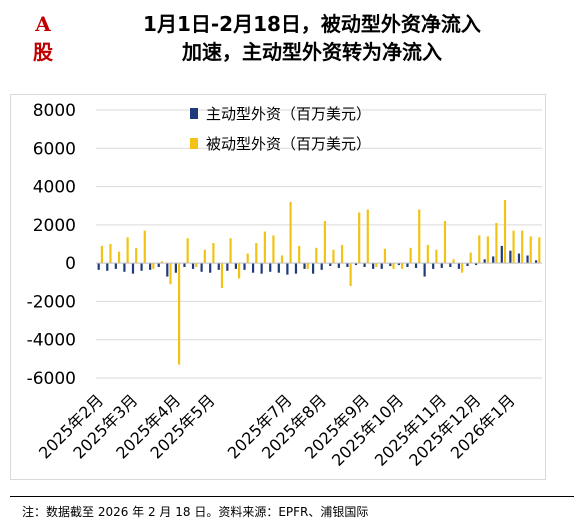 The width and height of the screenshot is (584, 530). What do you see at coordinates (54, 149) in the screenshot?
I see `y-tick-label: 6000` at bounding box center [54, 149].